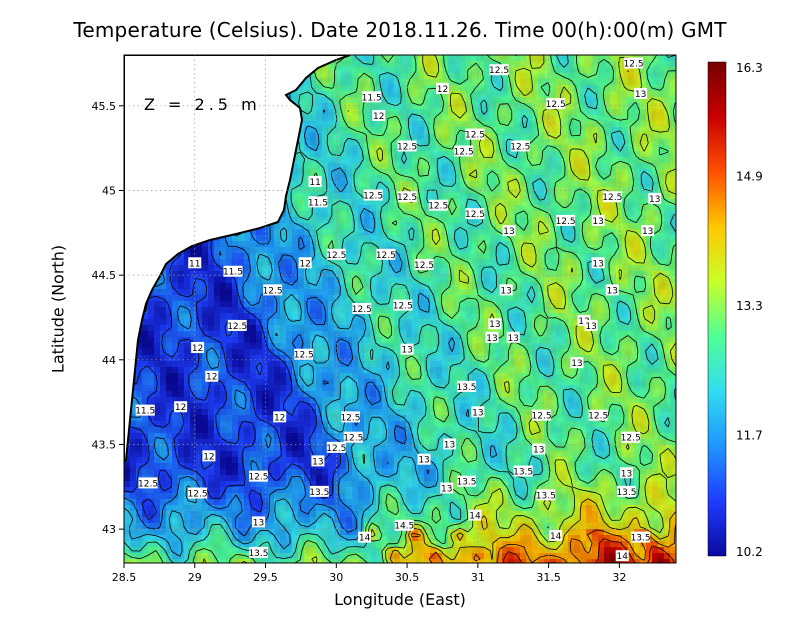 The width and height of the screenshot is (800, 618). What do you see at coordinates (400, 599) in the screenshot?
I see `x-axis-label: Longitude (East)` at bounding box center [400, 599].